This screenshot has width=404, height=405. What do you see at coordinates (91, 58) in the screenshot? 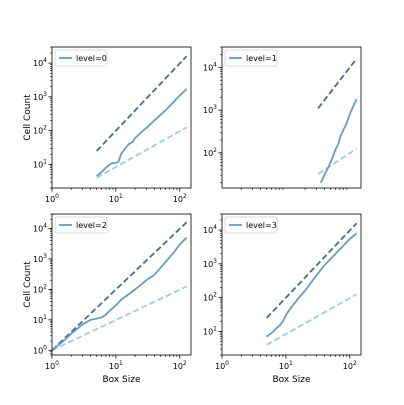
I see `legend-label: level=0` at bounding box center [91, 58].